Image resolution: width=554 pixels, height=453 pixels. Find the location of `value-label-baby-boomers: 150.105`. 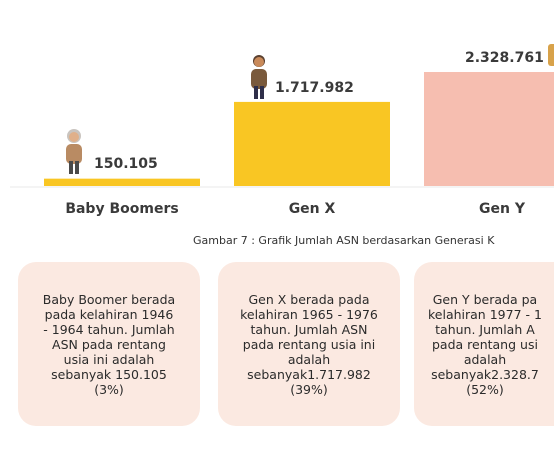

value-label-baby-boomers: 150.105 is located at coordinates (126, 164).